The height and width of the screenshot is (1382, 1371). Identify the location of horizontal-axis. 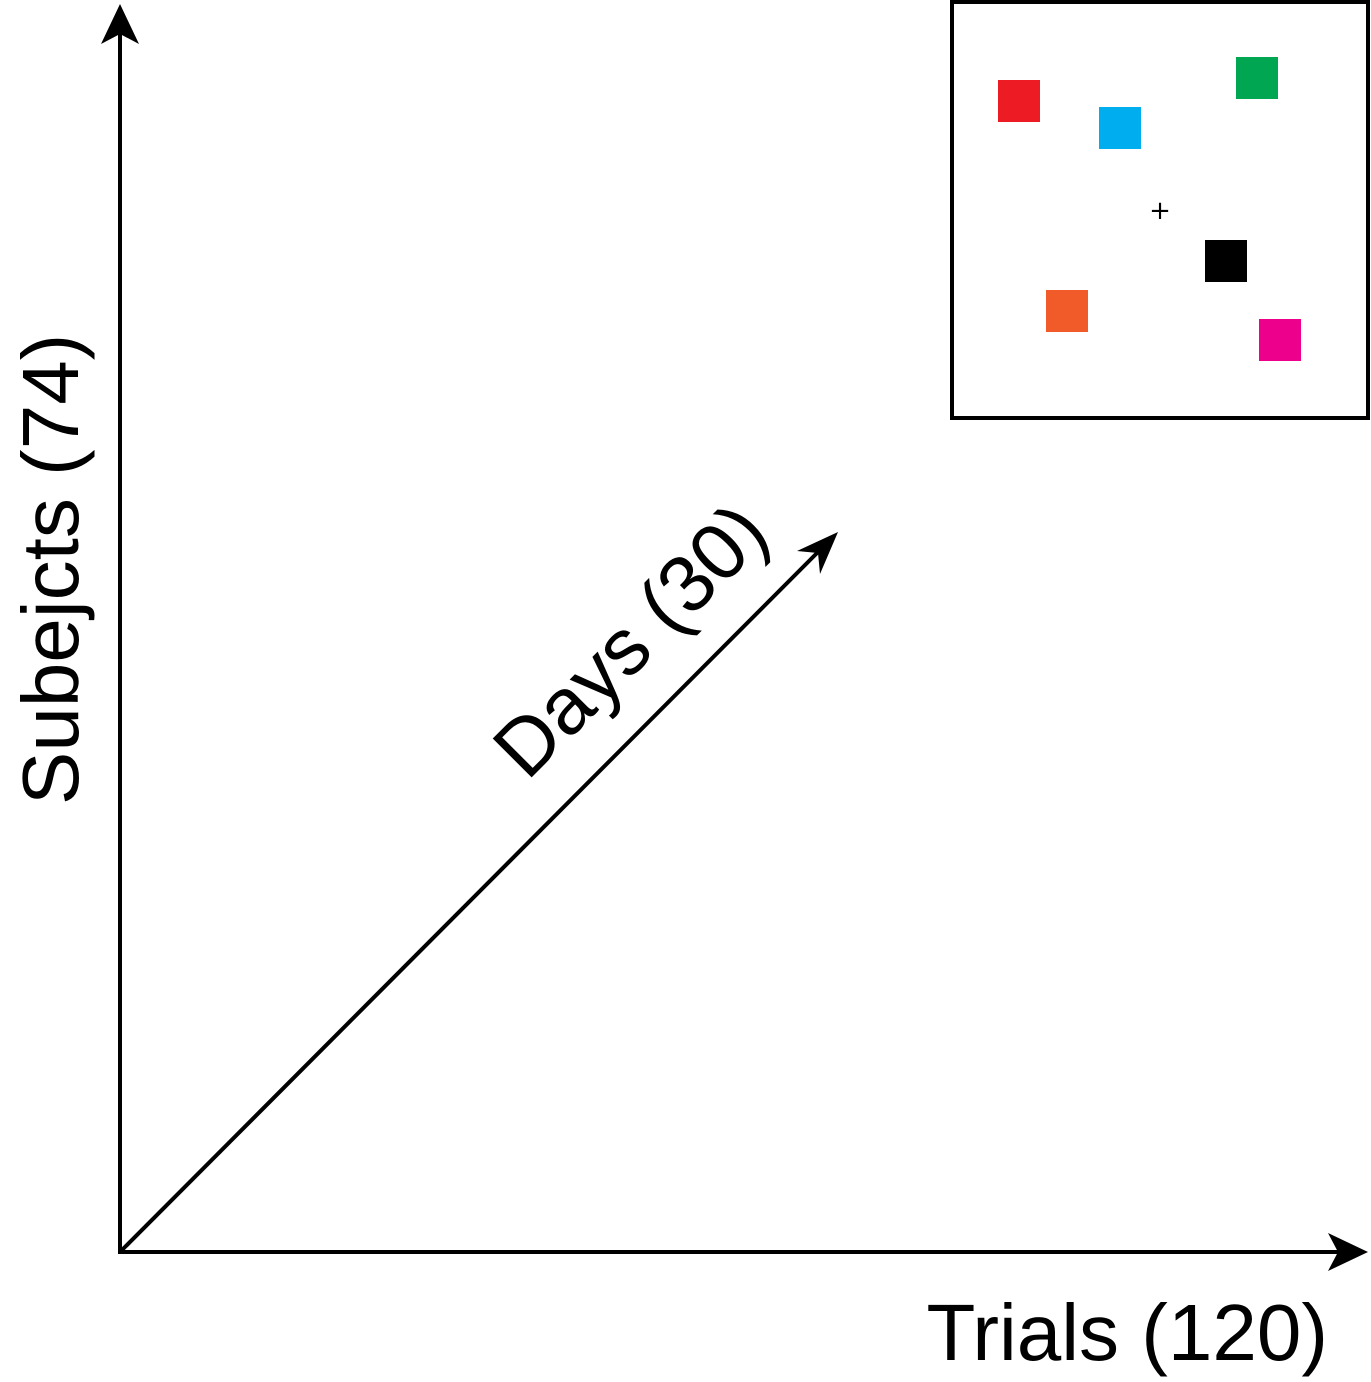
(743, 1252).